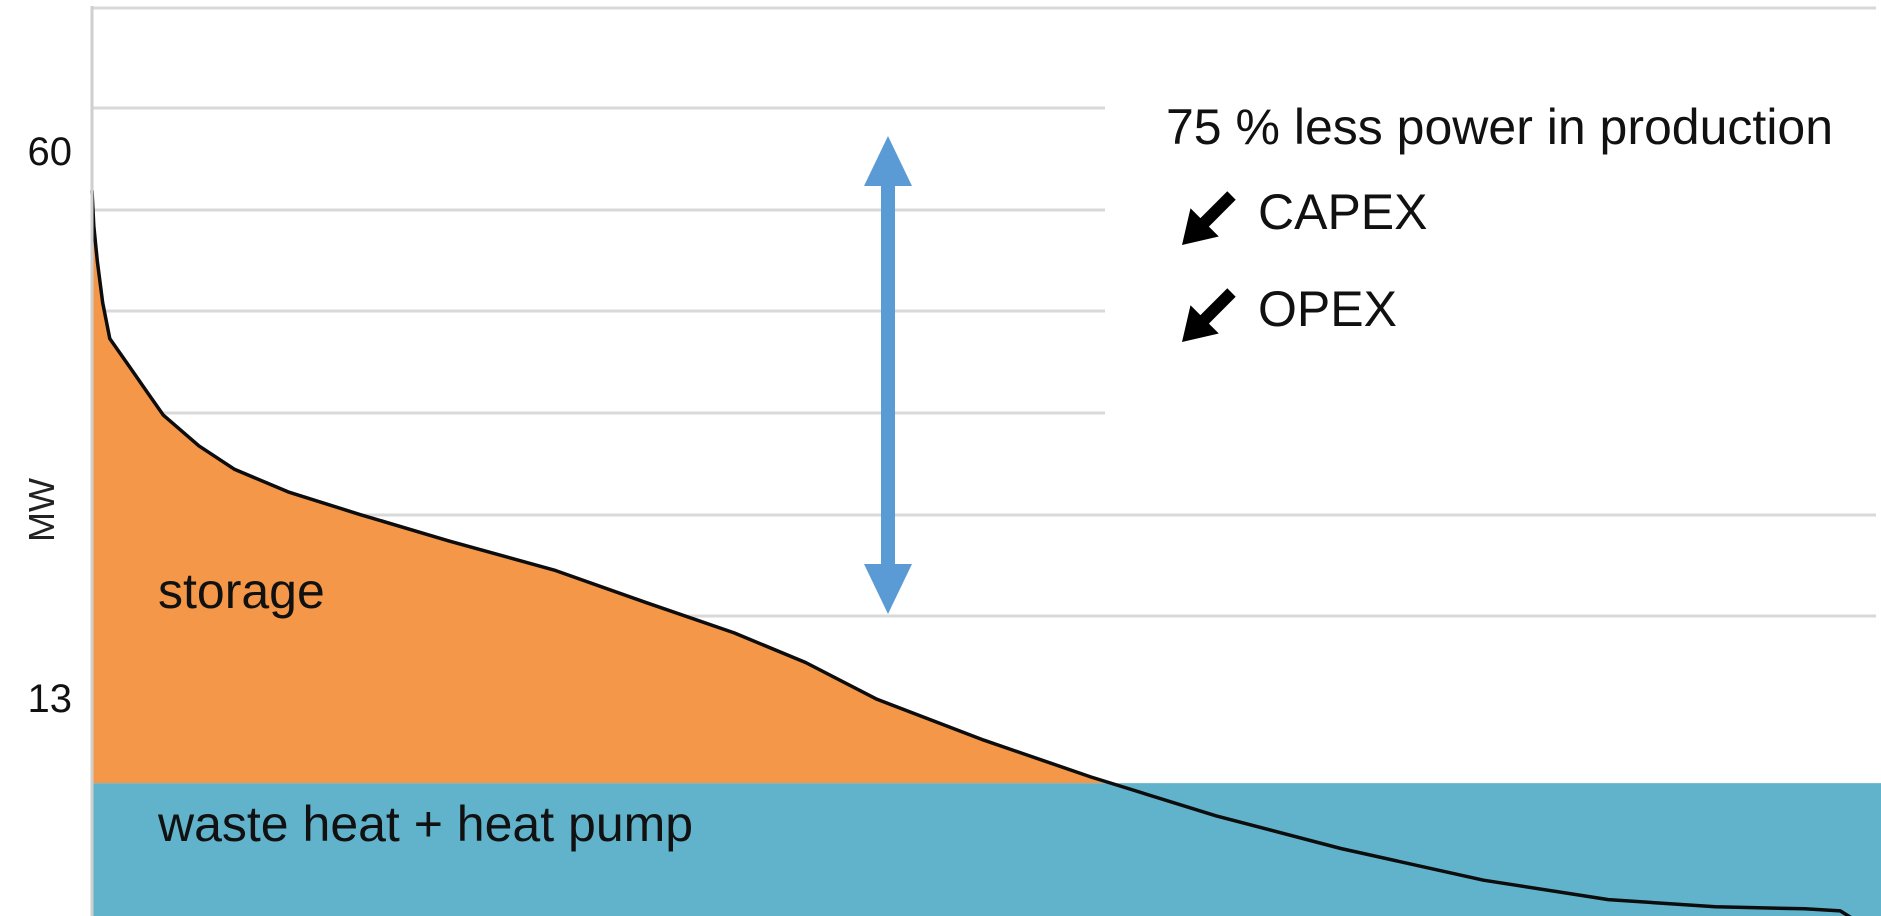 The image size is (1881, 916). I want to click on power-reduction-arrow, so click(888, 375).